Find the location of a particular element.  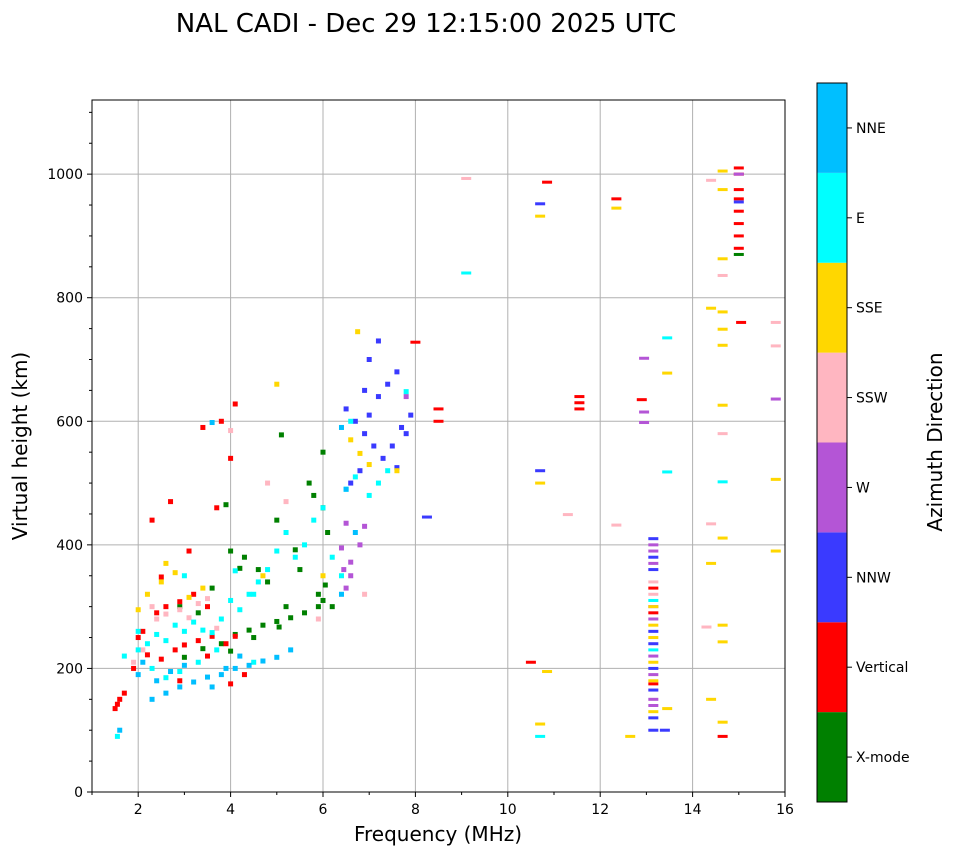

colorbar-label-nne: NNE is located at coordinates (871, 129).